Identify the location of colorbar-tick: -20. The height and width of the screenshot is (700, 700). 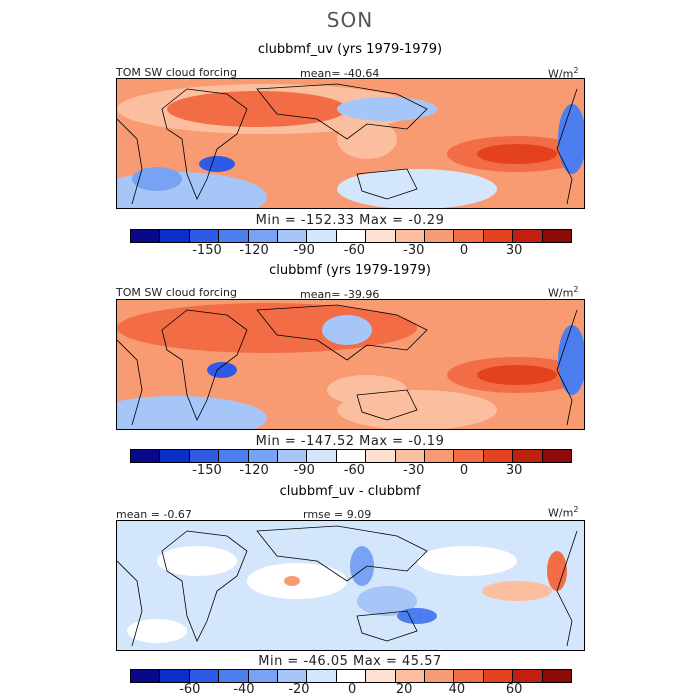
(299, 689).